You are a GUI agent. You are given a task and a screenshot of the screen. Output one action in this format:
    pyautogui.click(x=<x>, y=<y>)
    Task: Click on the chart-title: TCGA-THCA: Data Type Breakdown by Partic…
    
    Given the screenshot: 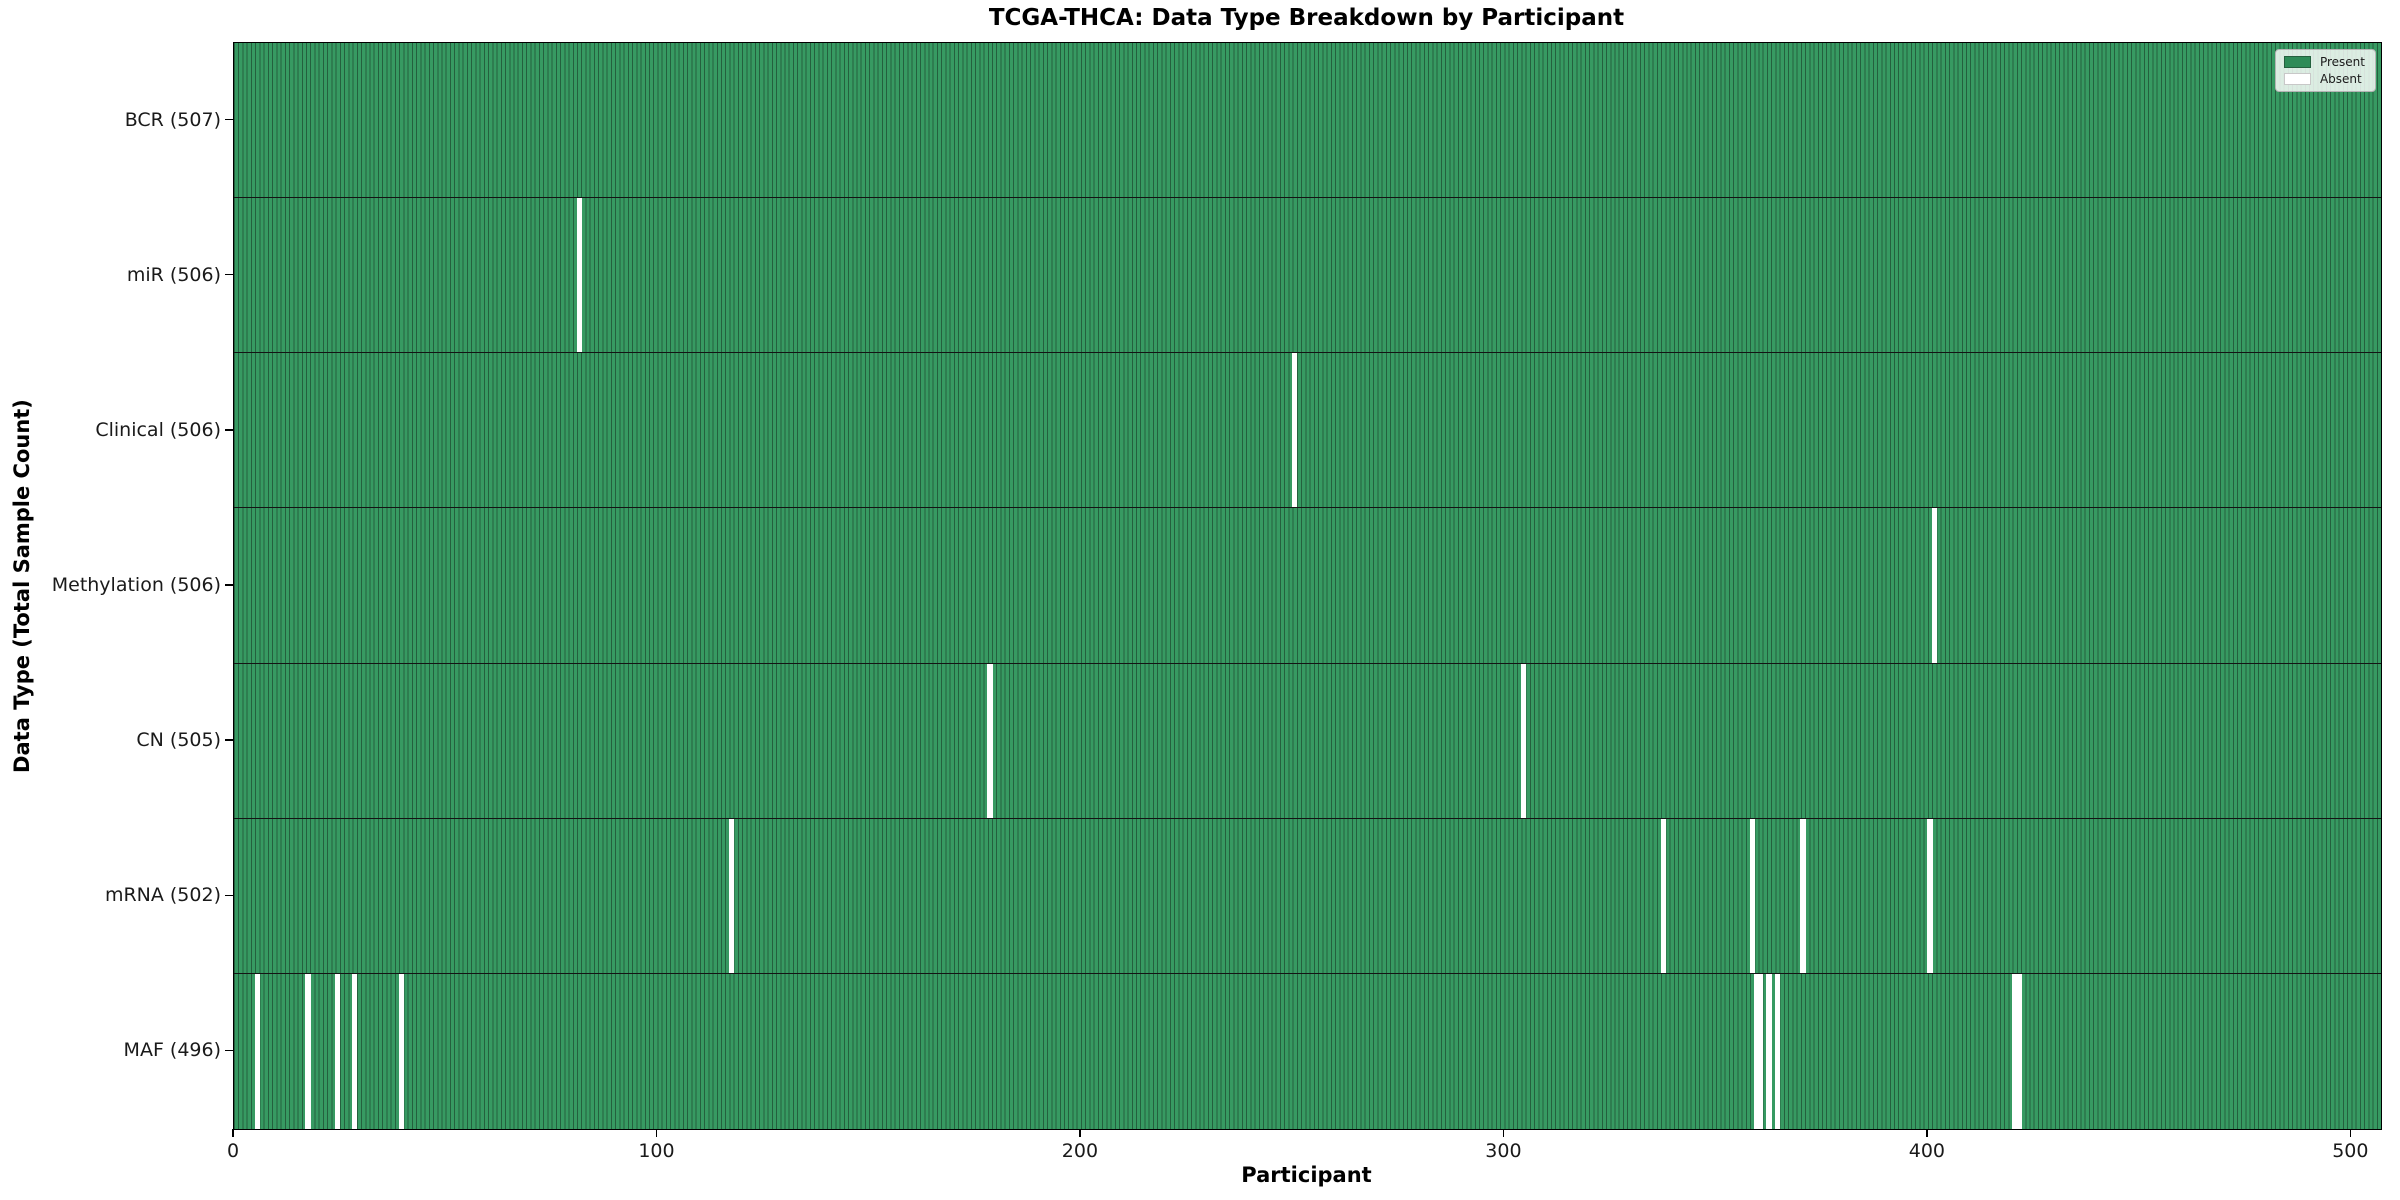 What is the action you would take?
    pyautogui.click(x=1306, y=18)
    